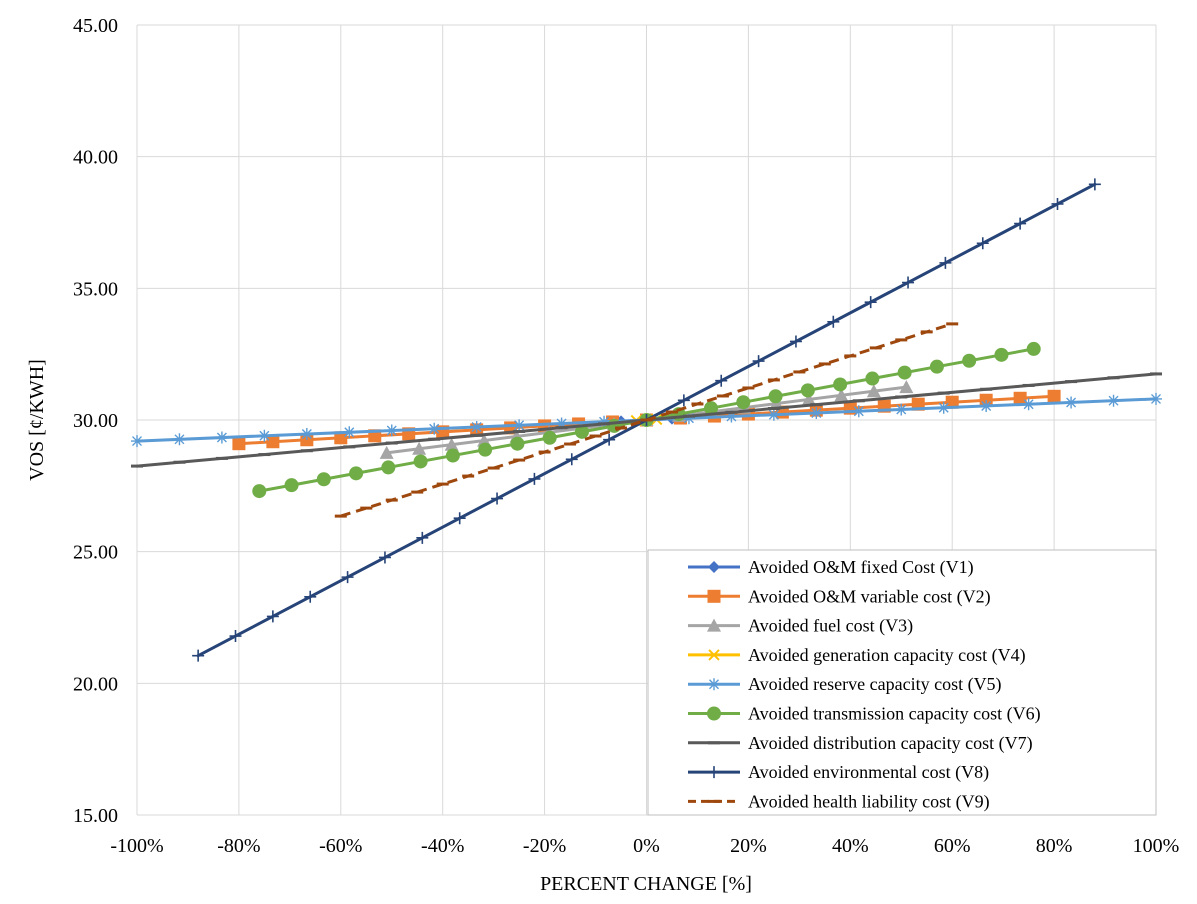  I want to click on legend-item: Avoided environmental cost (V8), so click(838, 772).